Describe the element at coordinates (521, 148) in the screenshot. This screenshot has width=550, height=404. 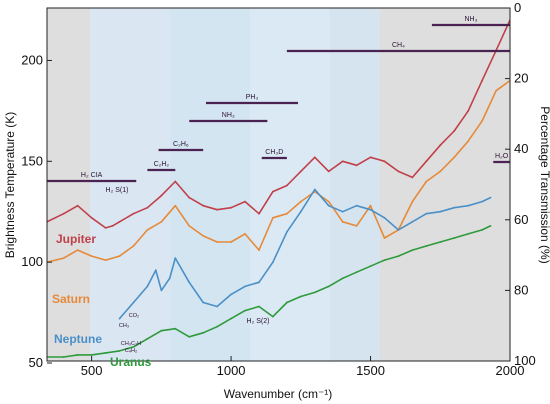
I see `y2-tick-label: 40` at that location.